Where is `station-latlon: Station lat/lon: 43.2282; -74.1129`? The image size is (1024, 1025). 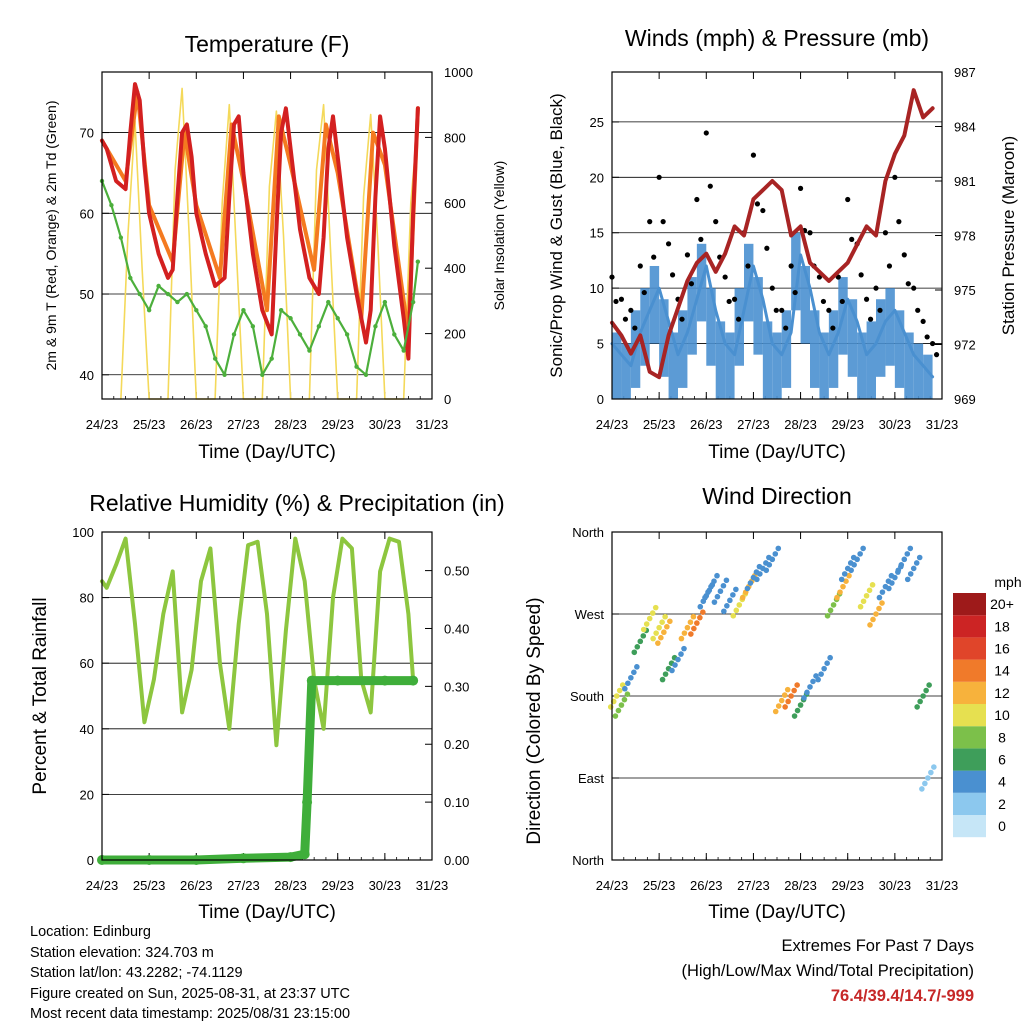 station-latlon: Station lat/lon: 43.2282; -74.1129 is located at coordinates (136, 973).